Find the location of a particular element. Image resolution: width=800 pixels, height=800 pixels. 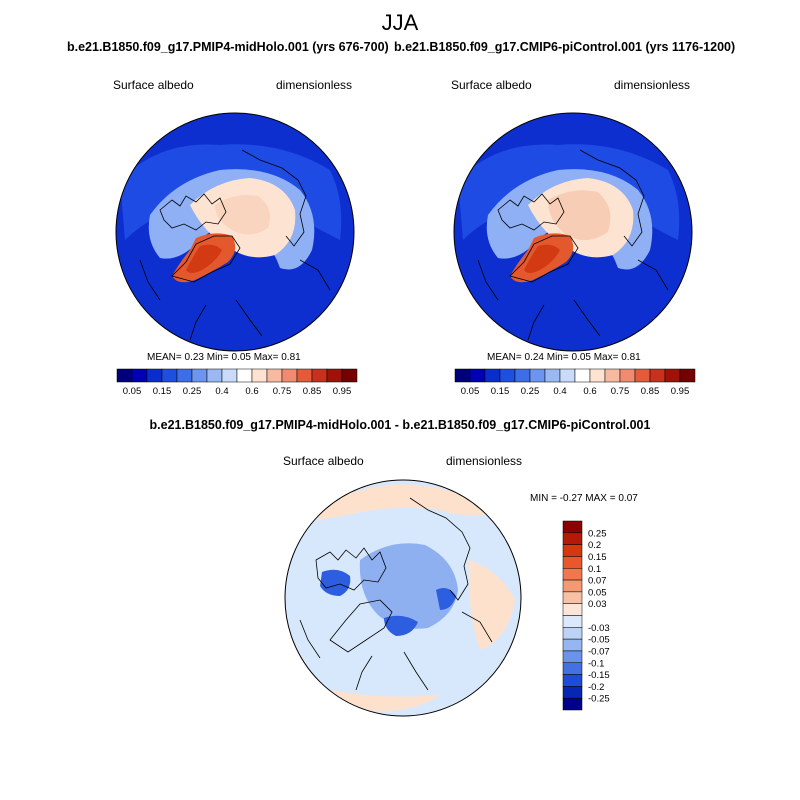

panel2-colorbar: 0.05 0.15 0.25 0.4 0.6 0.75 0.85 0.95 is located at coordinates (575, 382).